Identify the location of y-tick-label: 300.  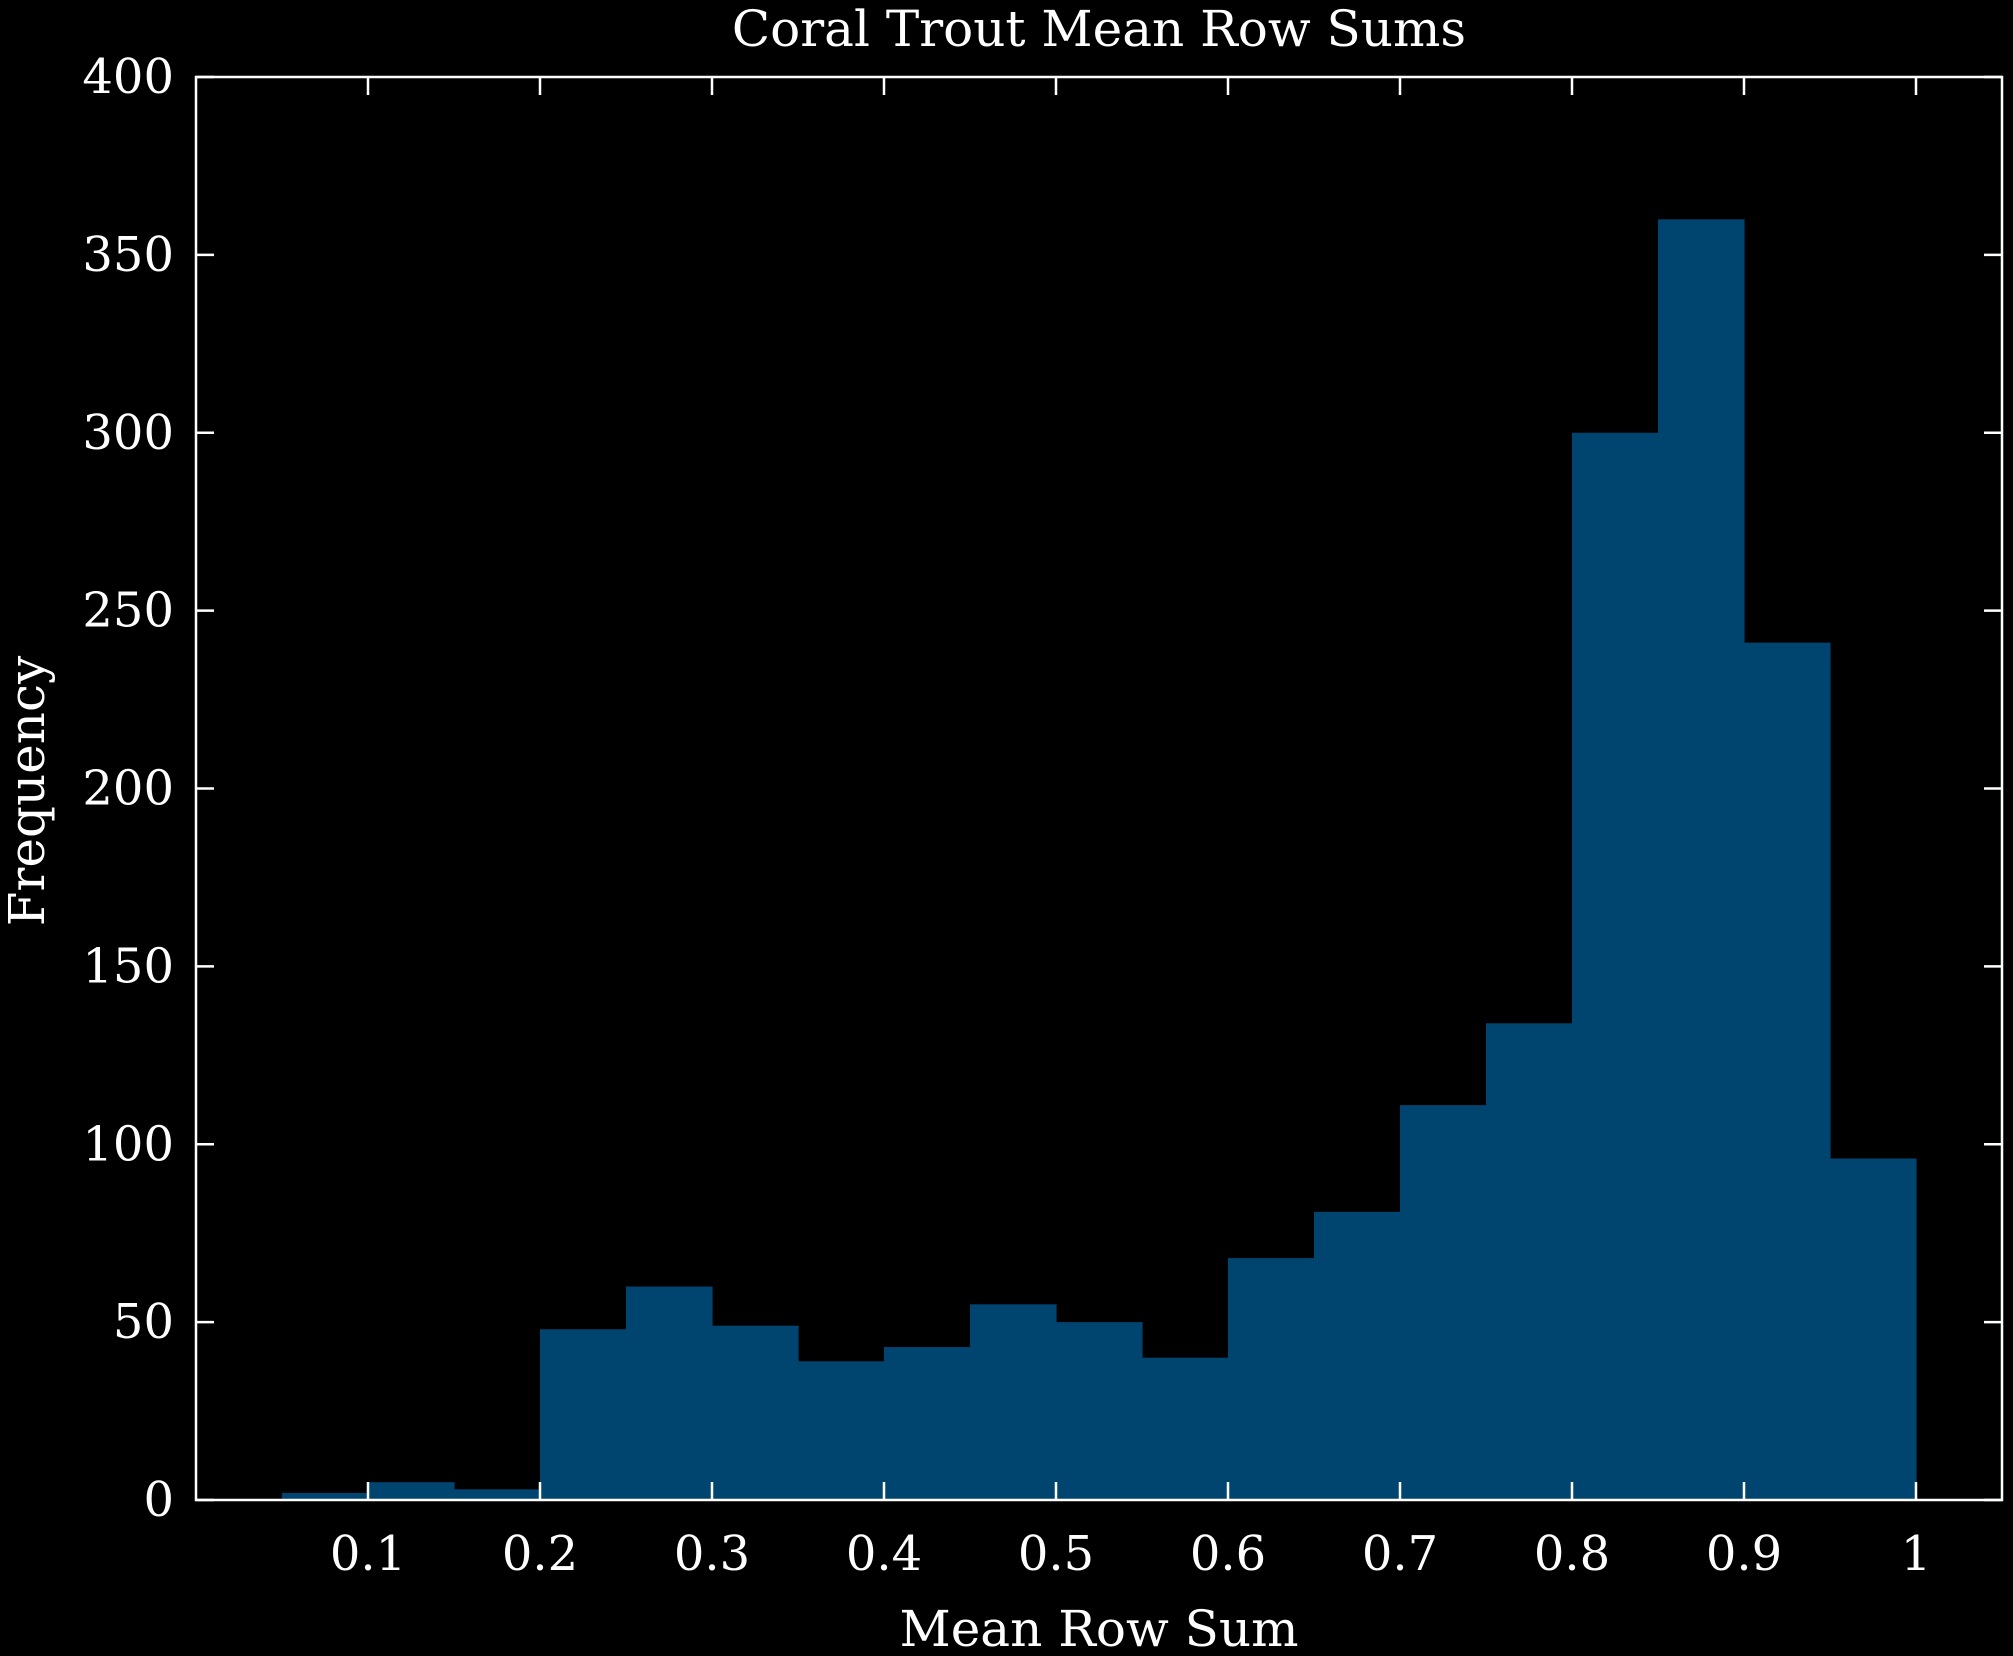
(128, 433).